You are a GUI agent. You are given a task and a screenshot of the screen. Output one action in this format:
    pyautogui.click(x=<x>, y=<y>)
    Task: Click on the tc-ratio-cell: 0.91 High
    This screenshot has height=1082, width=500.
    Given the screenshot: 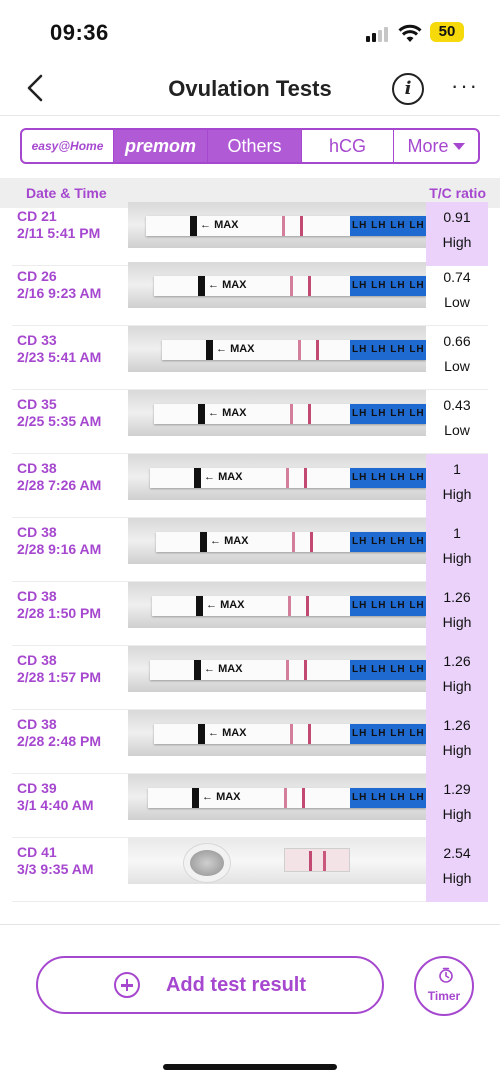 What is the action you would take?
    pyautogui.click(x=457, y=234)
    